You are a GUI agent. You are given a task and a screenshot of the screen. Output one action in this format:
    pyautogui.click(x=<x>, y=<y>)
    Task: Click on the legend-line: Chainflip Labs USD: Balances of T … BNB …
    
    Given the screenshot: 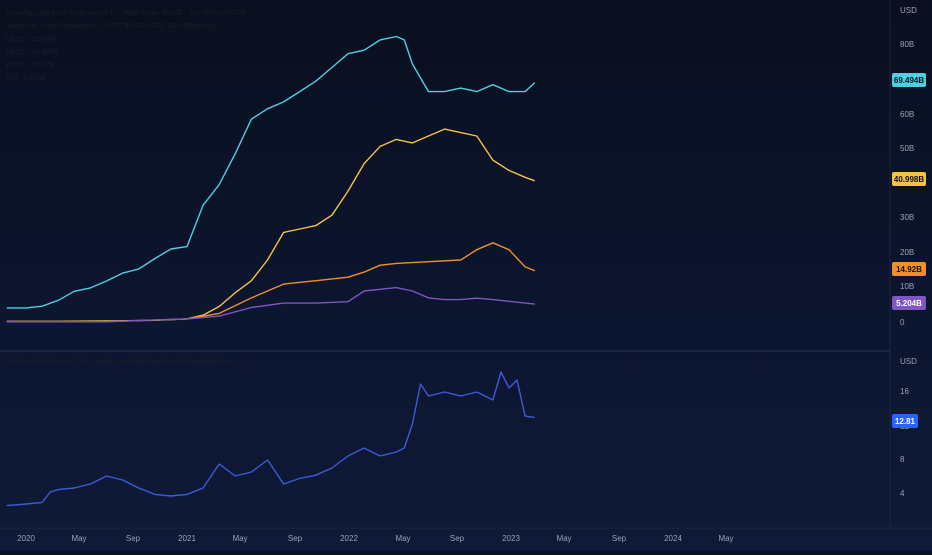 What is the action you would take?
    pyautogui.click(x=126, y=13)
    